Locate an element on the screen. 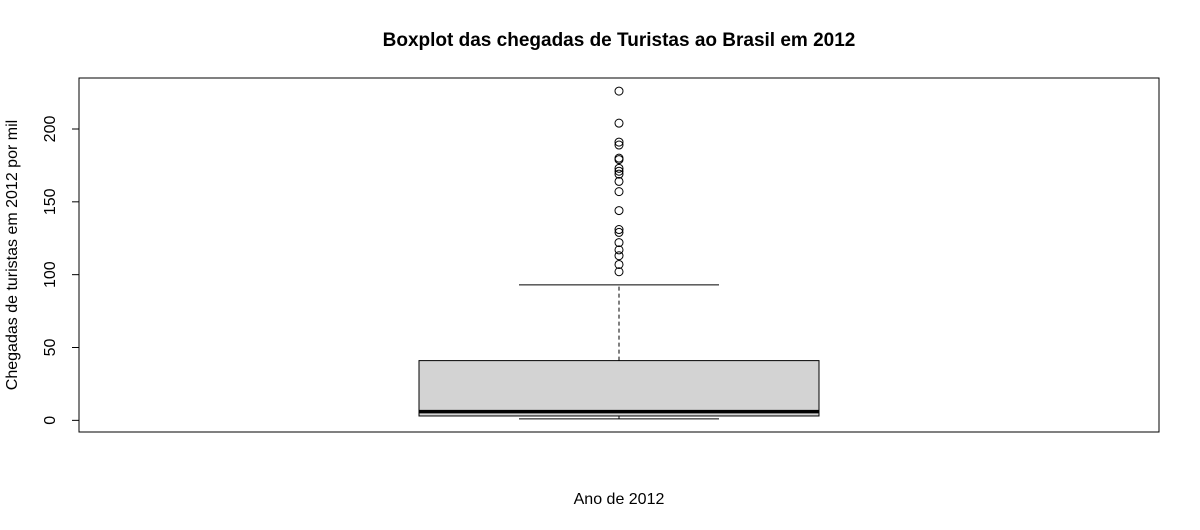 The height and width of the screenshot is (530, 1200). iqr-box is located at coordinates (619, 388).